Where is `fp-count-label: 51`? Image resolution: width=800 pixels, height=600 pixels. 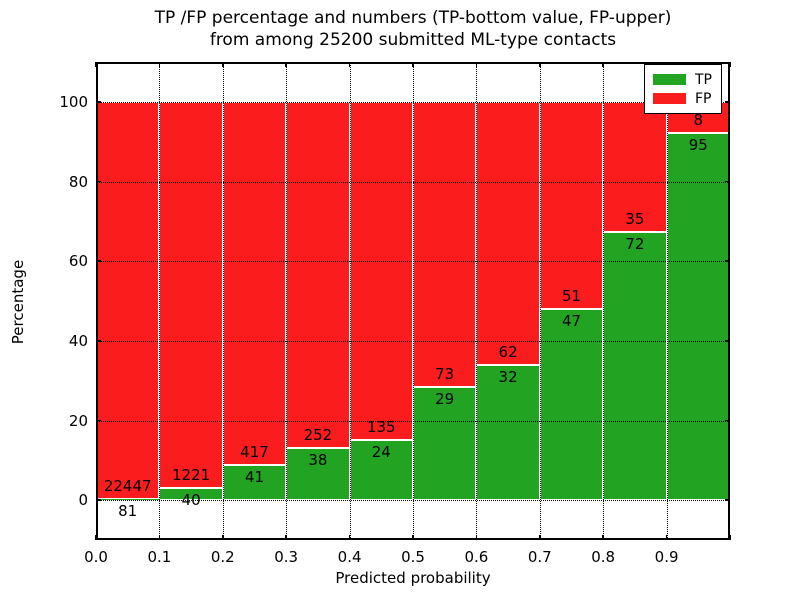
fp-count-label: 51 is located at coordinates (571, 296).